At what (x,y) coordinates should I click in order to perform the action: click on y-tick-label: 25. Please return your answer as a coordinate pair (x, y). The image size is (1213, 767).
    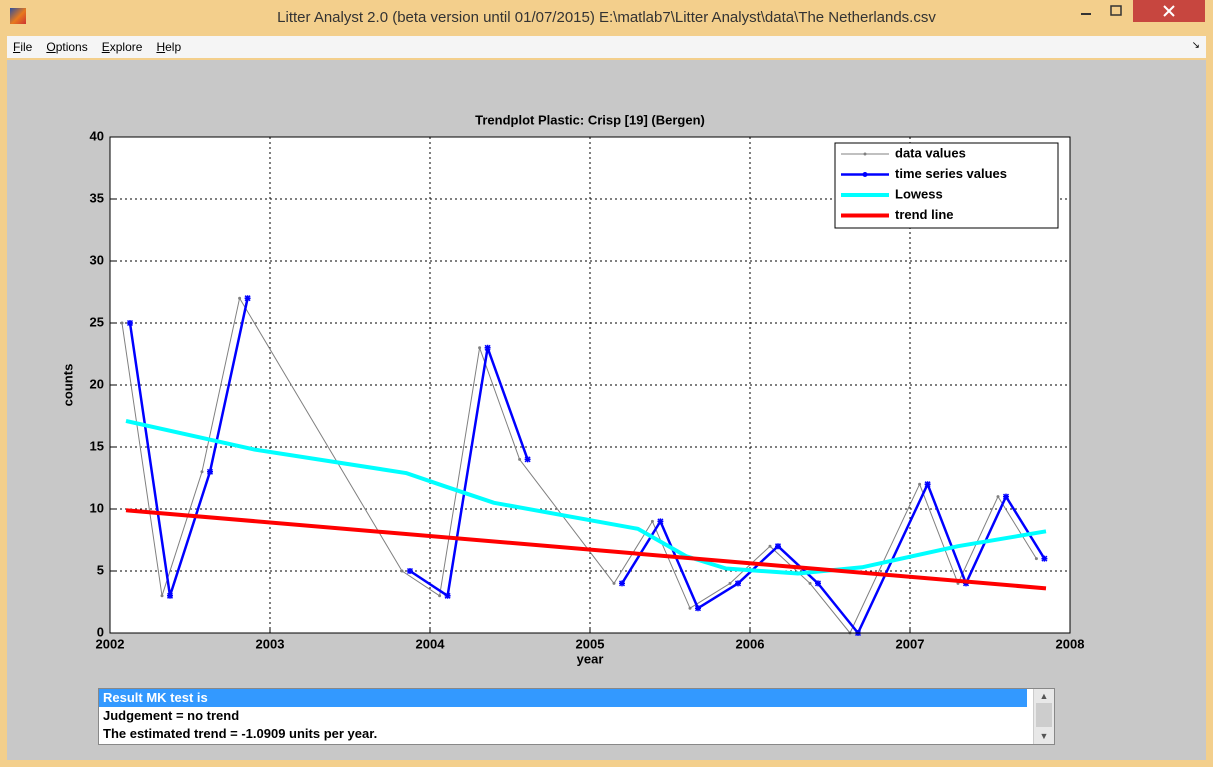
    Looking at the image, I should click on (97, 321).